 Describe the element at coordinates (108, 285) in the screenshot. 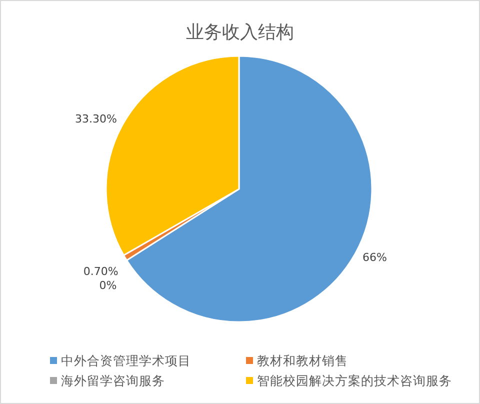

I see `text: 0%` at that location.